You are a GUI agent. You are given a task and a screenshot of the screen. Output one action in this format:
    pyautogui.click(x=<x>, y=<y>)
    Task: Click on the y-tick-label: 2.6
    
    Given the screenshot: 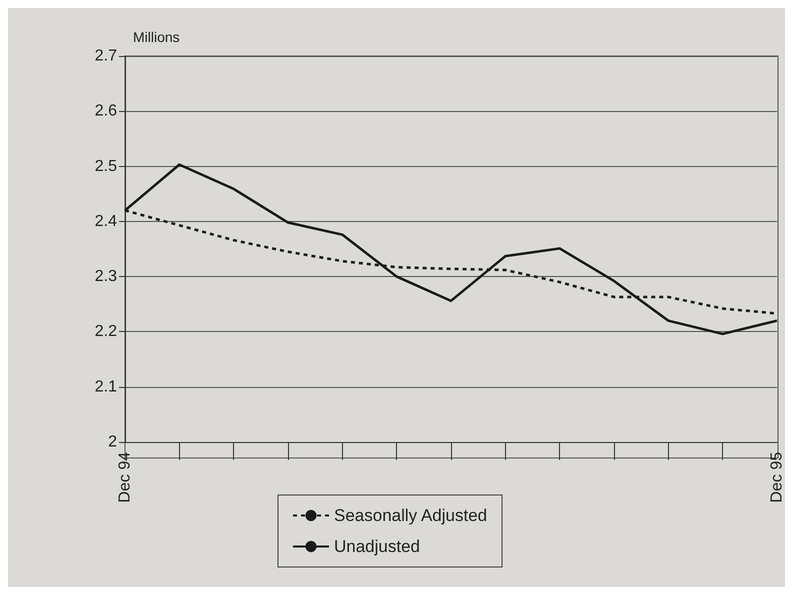 What is the action you would take?
    pyautogui.click(x=106, y=111)
    